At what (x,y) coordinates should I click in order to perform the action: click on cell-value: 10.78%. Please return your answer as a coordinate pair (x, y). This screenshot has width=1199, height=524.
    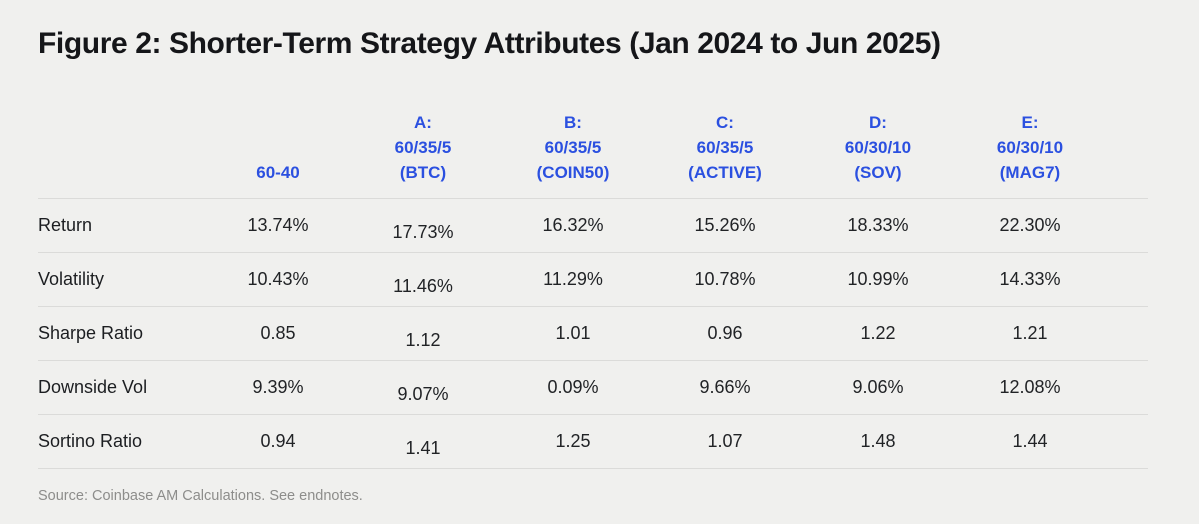
    Looking at the image, I should click on (725, 278).